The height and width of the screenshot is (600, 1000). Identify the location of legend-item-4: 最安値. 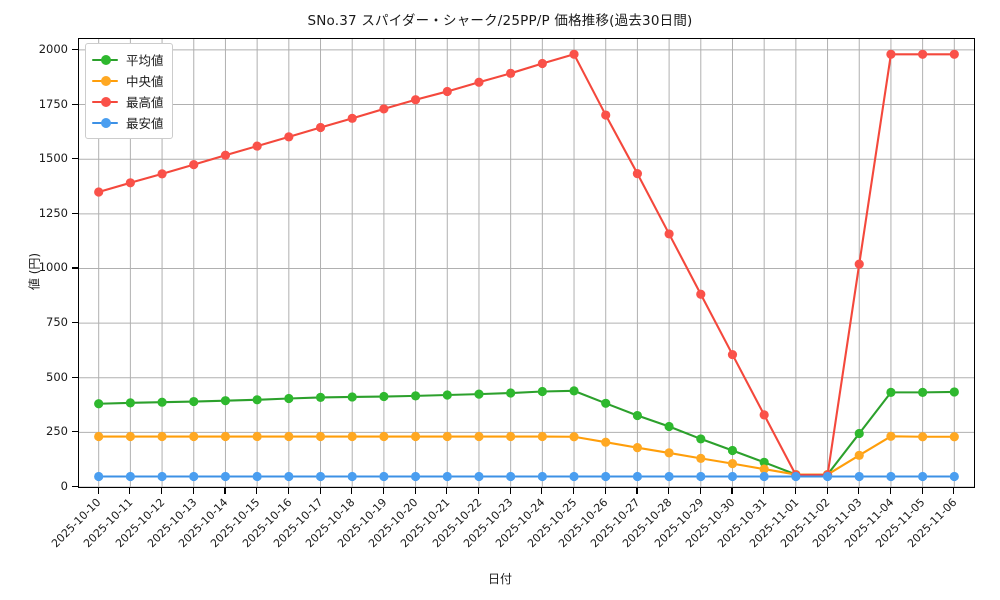
(128, 122).